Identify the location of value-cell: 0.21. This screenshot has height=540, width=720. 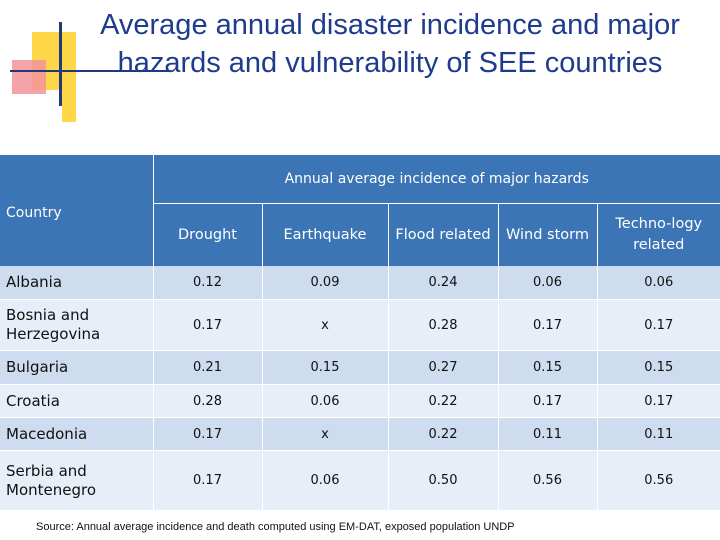
(207, 367).